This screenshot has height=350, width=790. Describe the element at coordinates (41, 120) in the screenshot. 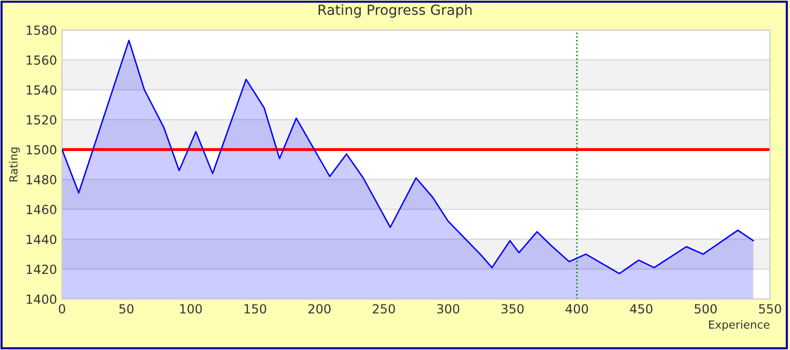

I see `y-tick-label: 1520` at that location.